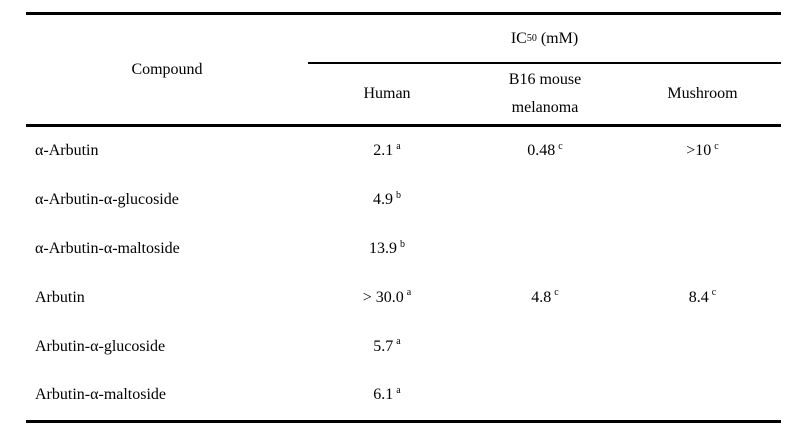 Image resolution: width=806 pixels, height=432 pixels. What do you see at coordinates (541, 297) in the screenshot?
I see `value-text: 4.8` at bounding box center [541, 297].